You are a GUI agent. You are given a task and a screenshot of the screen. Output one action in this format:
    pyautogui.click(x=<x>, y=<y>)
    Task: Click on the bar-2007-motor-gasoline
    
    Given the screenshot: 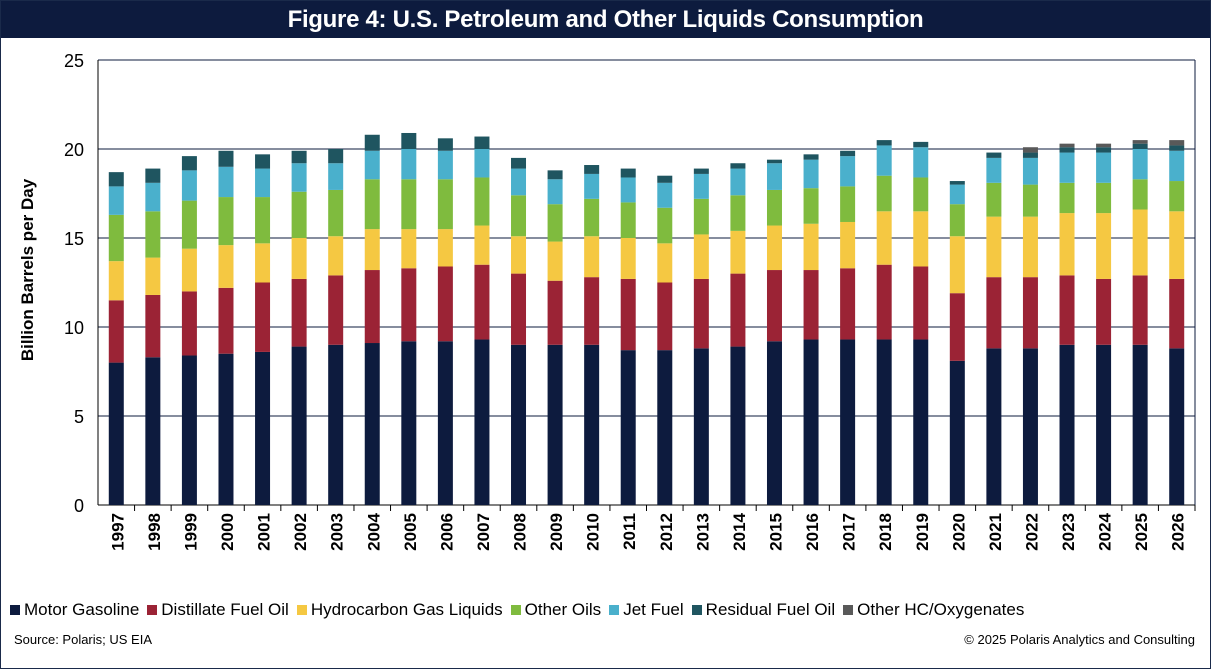 What is the action you would take?
    pyautogui.click(x=482, y=422)
    